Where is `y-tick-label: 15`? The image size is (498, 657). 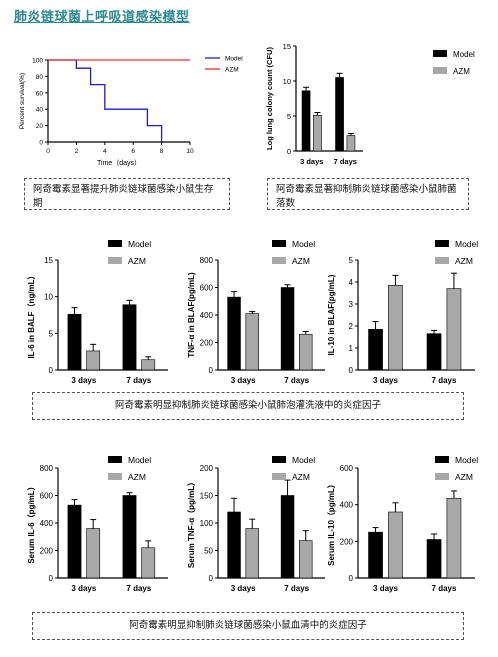
y-tick-label: 15 is located at coordinates (287, 46).